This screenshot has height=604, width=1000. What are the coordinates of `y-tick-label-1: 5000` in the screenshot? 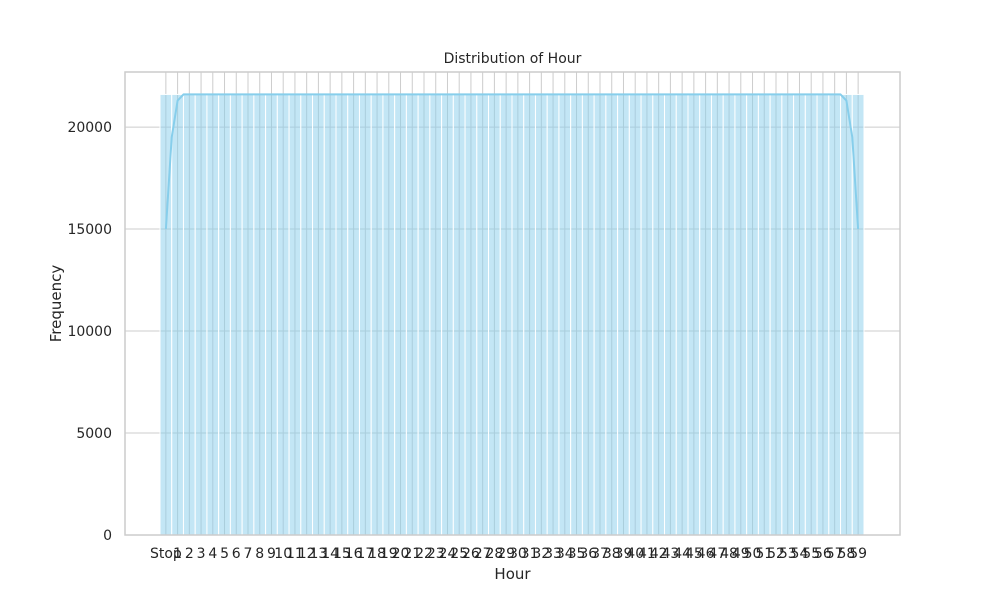 It's located at (94, 434).